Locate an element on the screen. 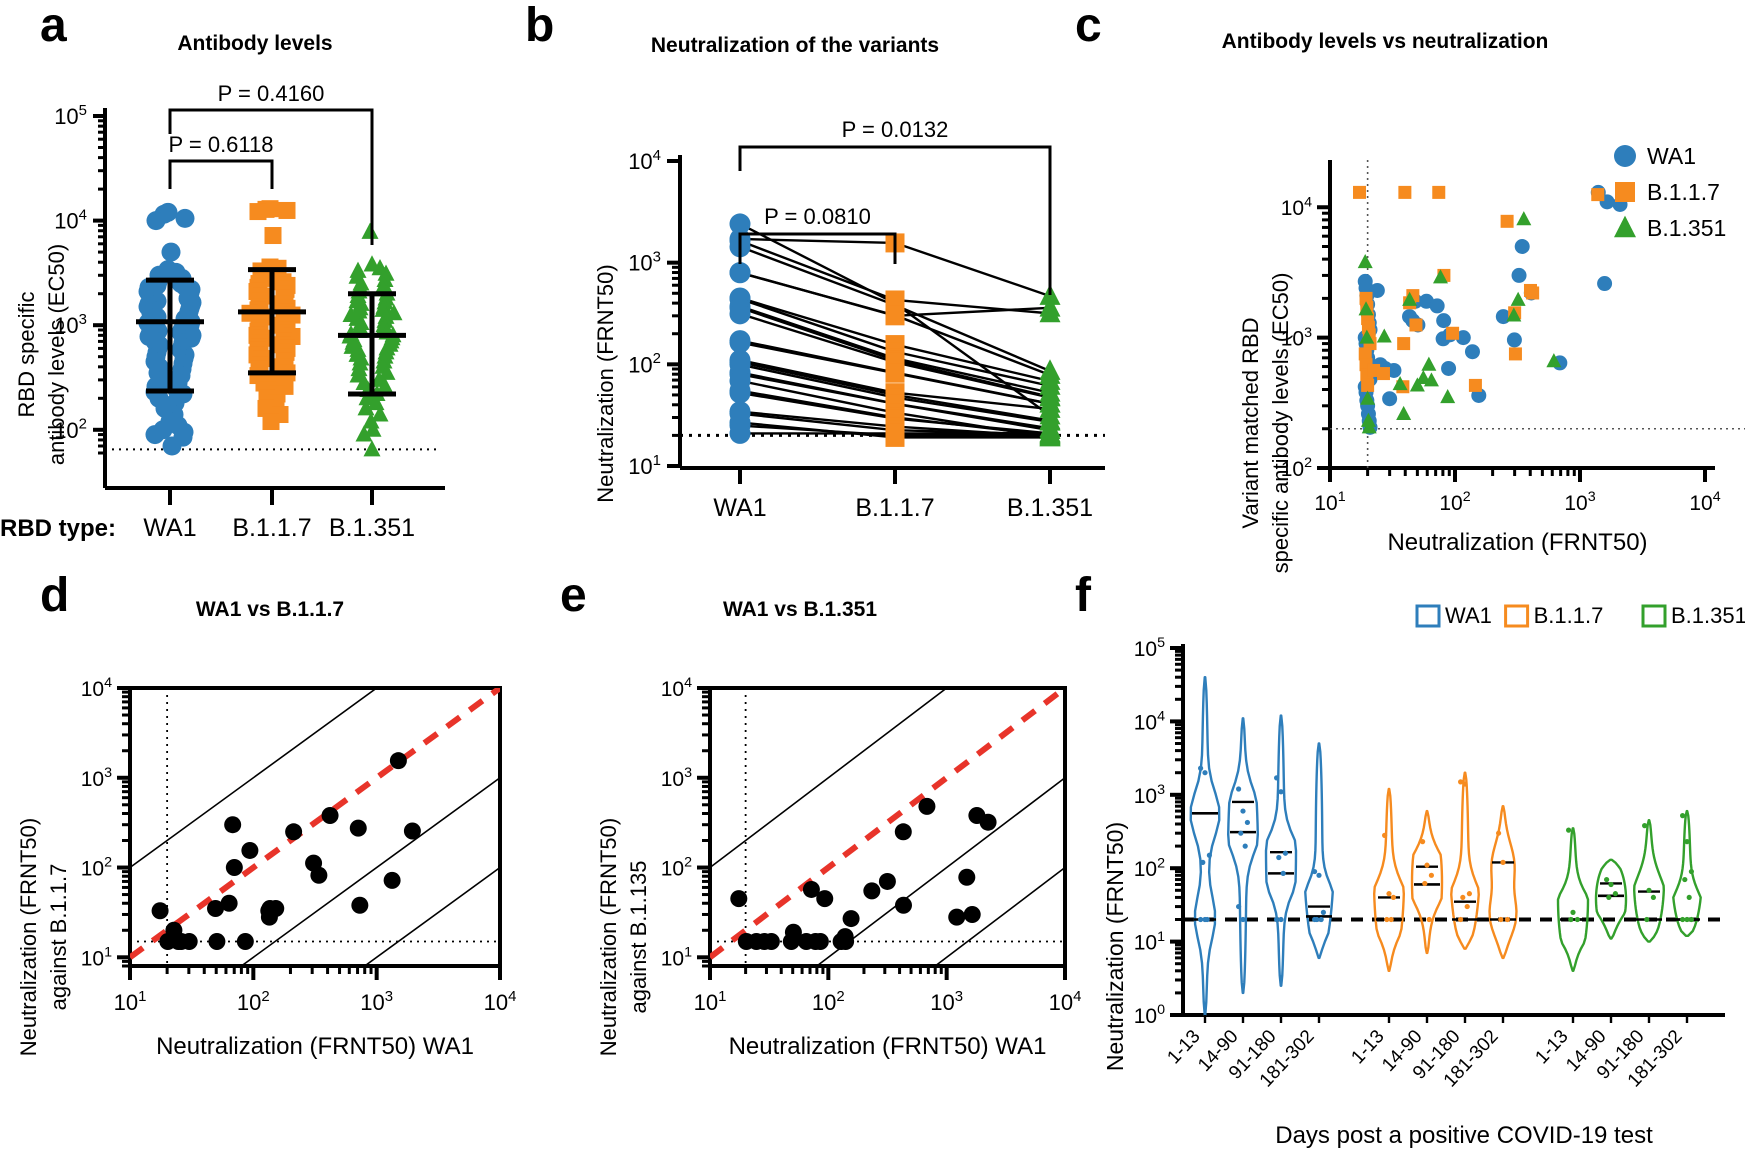 The image size is (1745, 1170). x-axis-title: Neutralization (FRNT50) WA1 is located at coordinates (888, 1046).